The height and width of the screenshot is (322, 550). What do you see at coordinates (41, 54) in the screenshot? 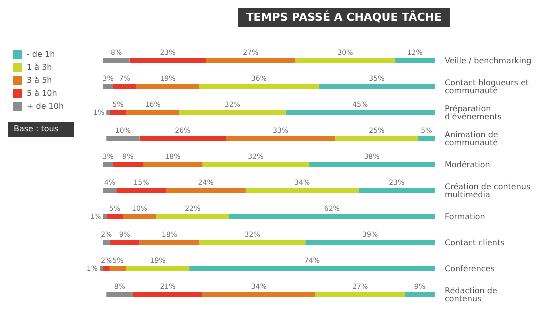
I see `legend-label: - de 1h` at bounding box center [41, 54].